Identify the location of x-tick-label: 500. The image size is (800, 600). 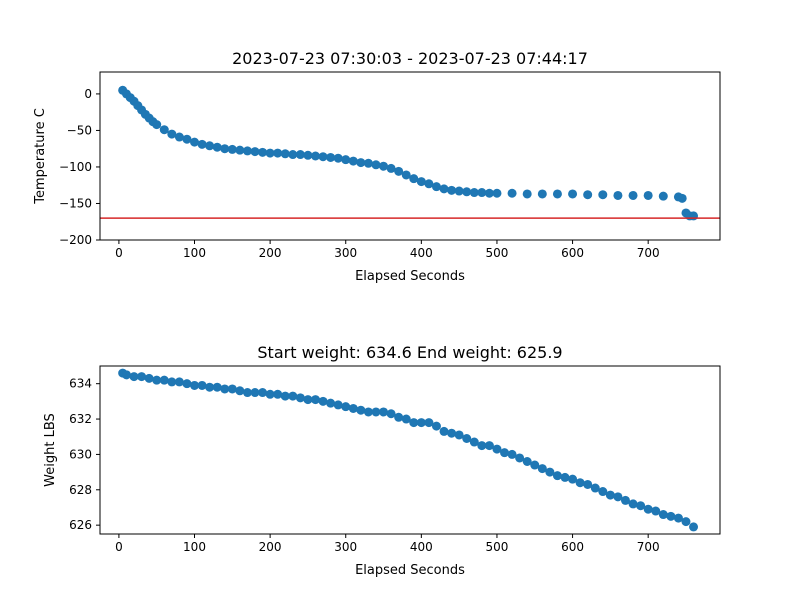
(496, 253).